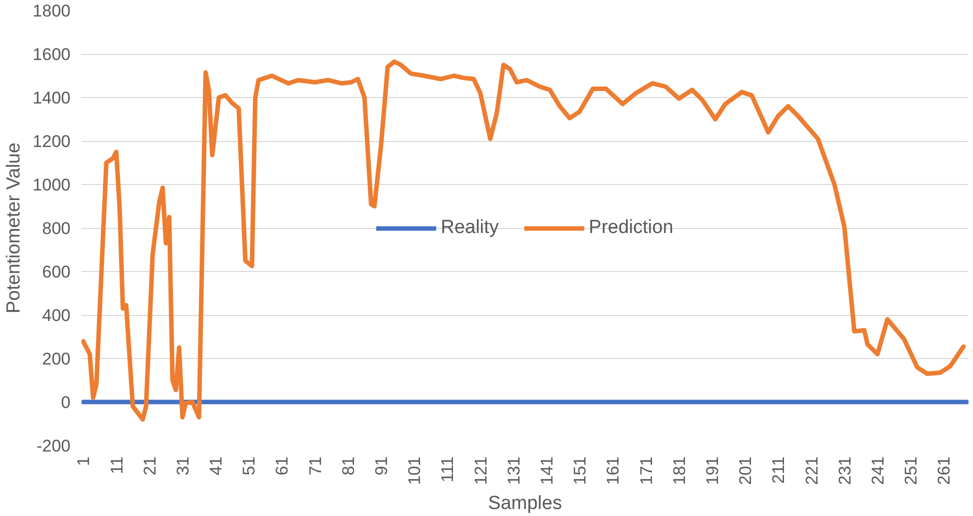 Image resolution: width=973 pixels, height=516 pixels. What do you see at coordinates (116, 465) in the screenshot?
I see `x-tick-label: 11` at bounding box center [116, 465].